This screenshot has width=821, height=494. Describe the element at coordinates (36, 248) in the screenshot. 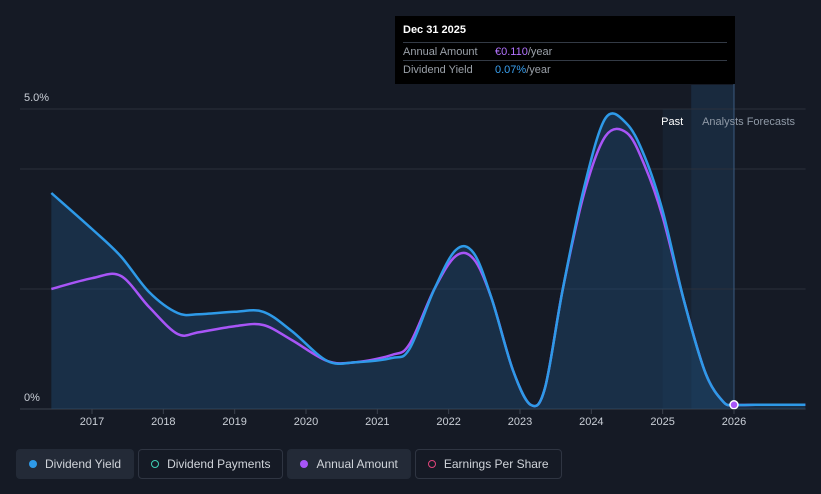

I see `y-axis-labels: 5.0% 0%` at that location.